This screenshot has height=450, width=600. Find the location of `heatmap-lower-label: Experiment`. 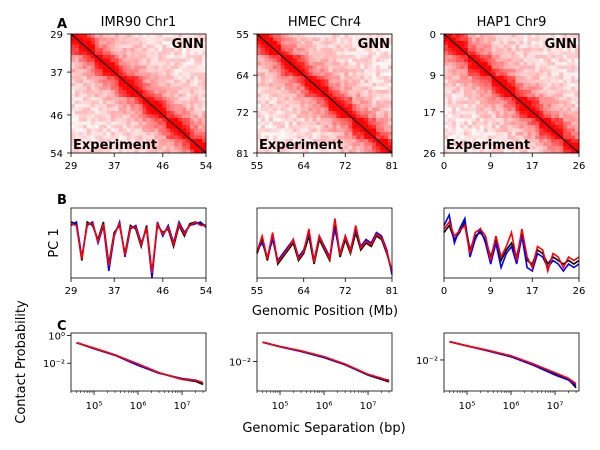

heatmap-lower-label: Experiment is located at coordinates (488, 145).